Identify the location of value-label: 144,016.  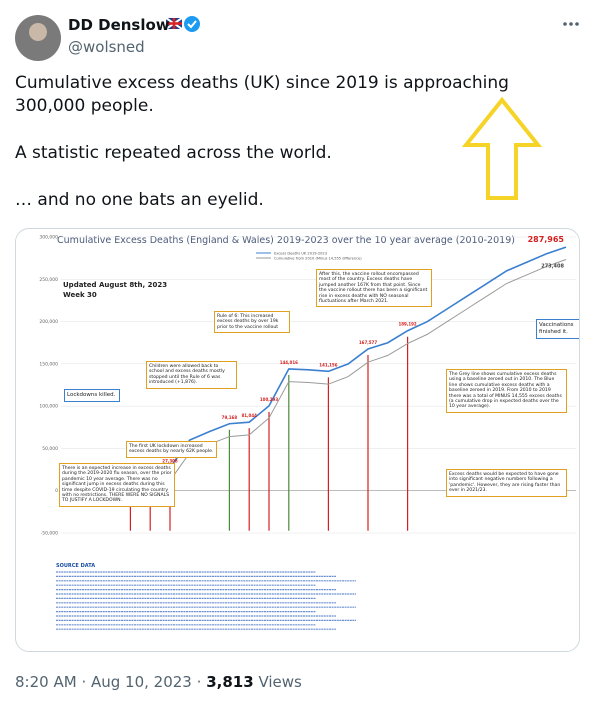
(289, 362).